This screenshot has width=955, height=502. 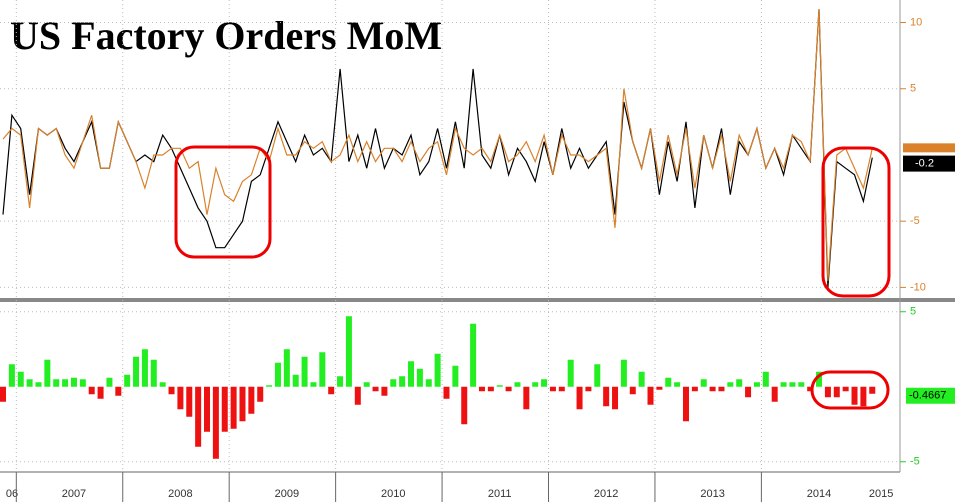 What do you see at coordinates (74, 494) in the screenshot?
I see `x-tick-label: 2007` at bounding box center [74, 494].